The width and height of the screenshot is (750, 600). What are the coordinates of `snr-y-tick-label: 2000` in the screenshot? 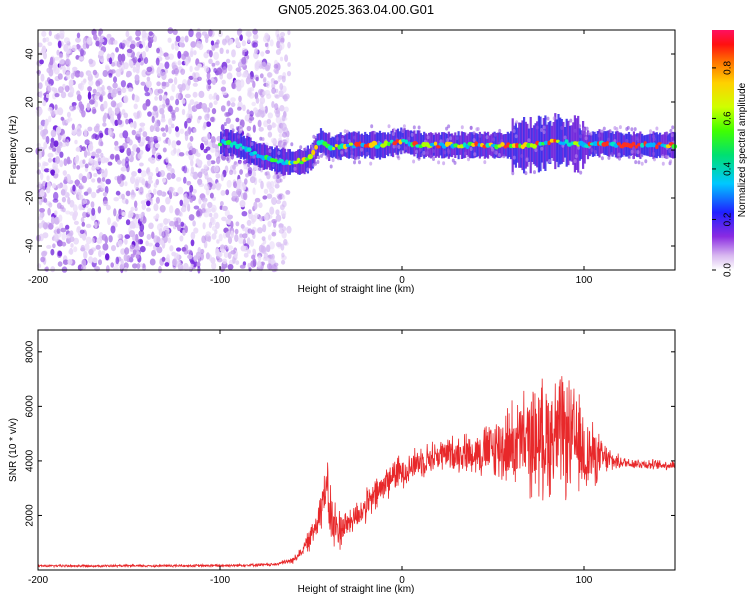 It's located at (30, 515).